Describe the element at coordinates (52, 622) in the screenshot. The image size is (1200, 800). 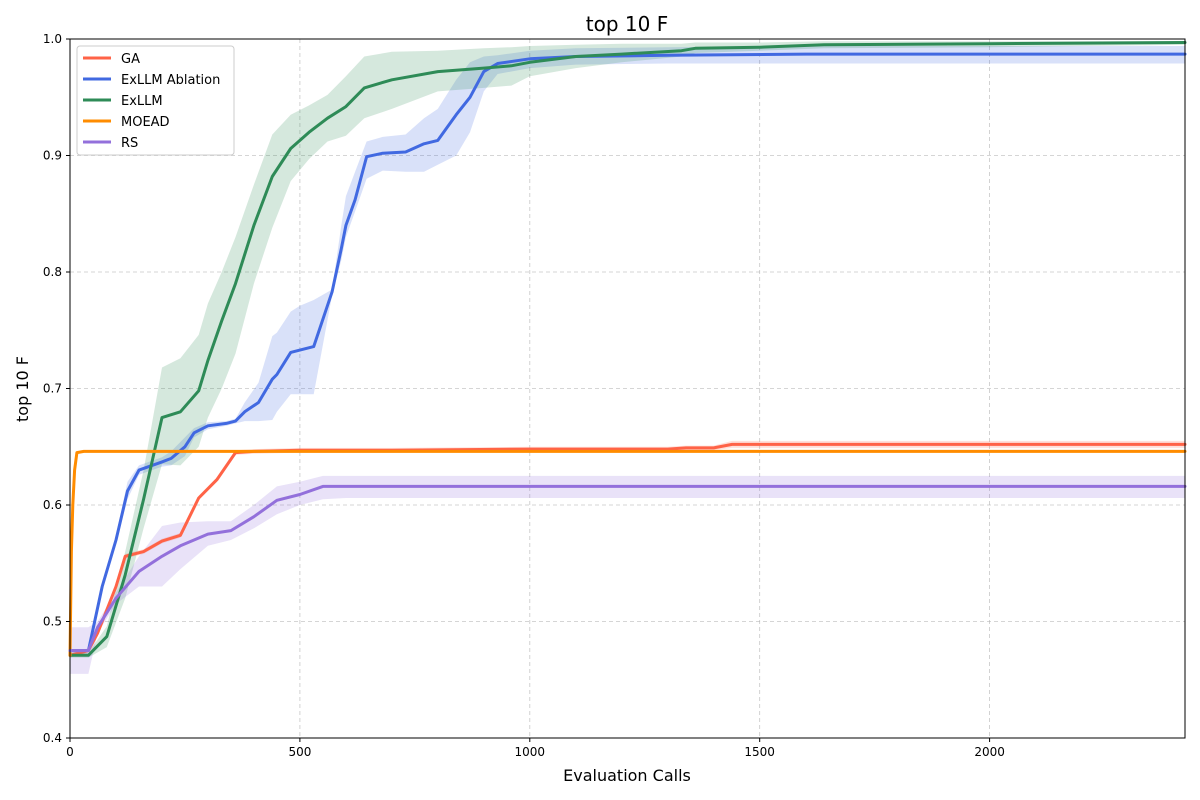
I see `y-tick-label: 0.5` at that location.